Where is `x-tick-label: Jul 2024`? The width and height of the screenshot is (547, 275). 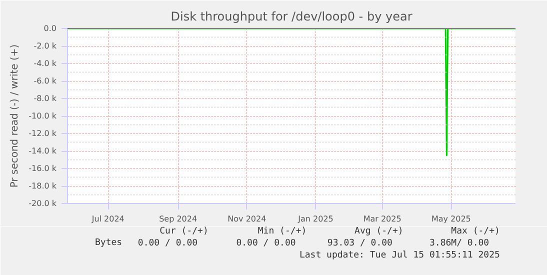
x-tick-label: Jul 2024 is located at coordinates (107, 219).